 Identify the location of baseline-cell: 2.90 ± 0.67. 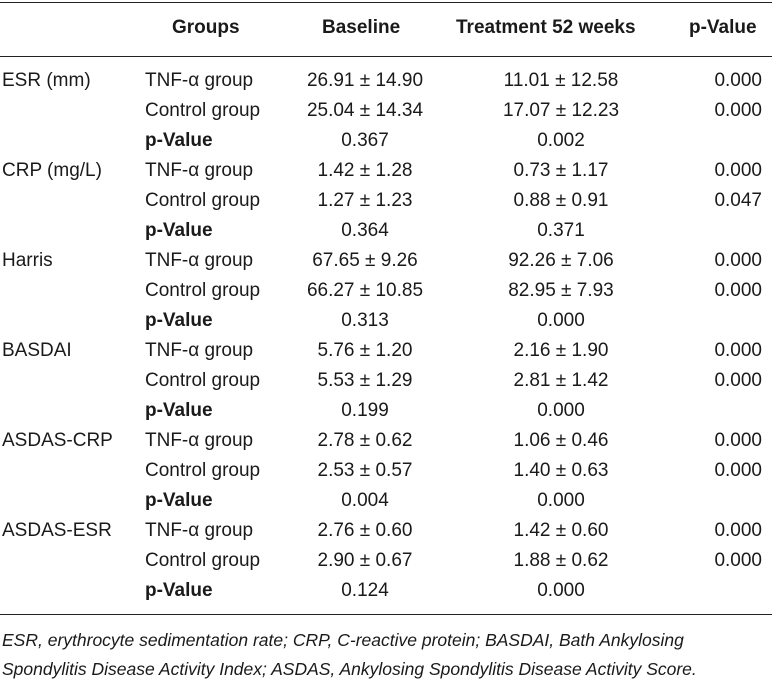
(365, 560).